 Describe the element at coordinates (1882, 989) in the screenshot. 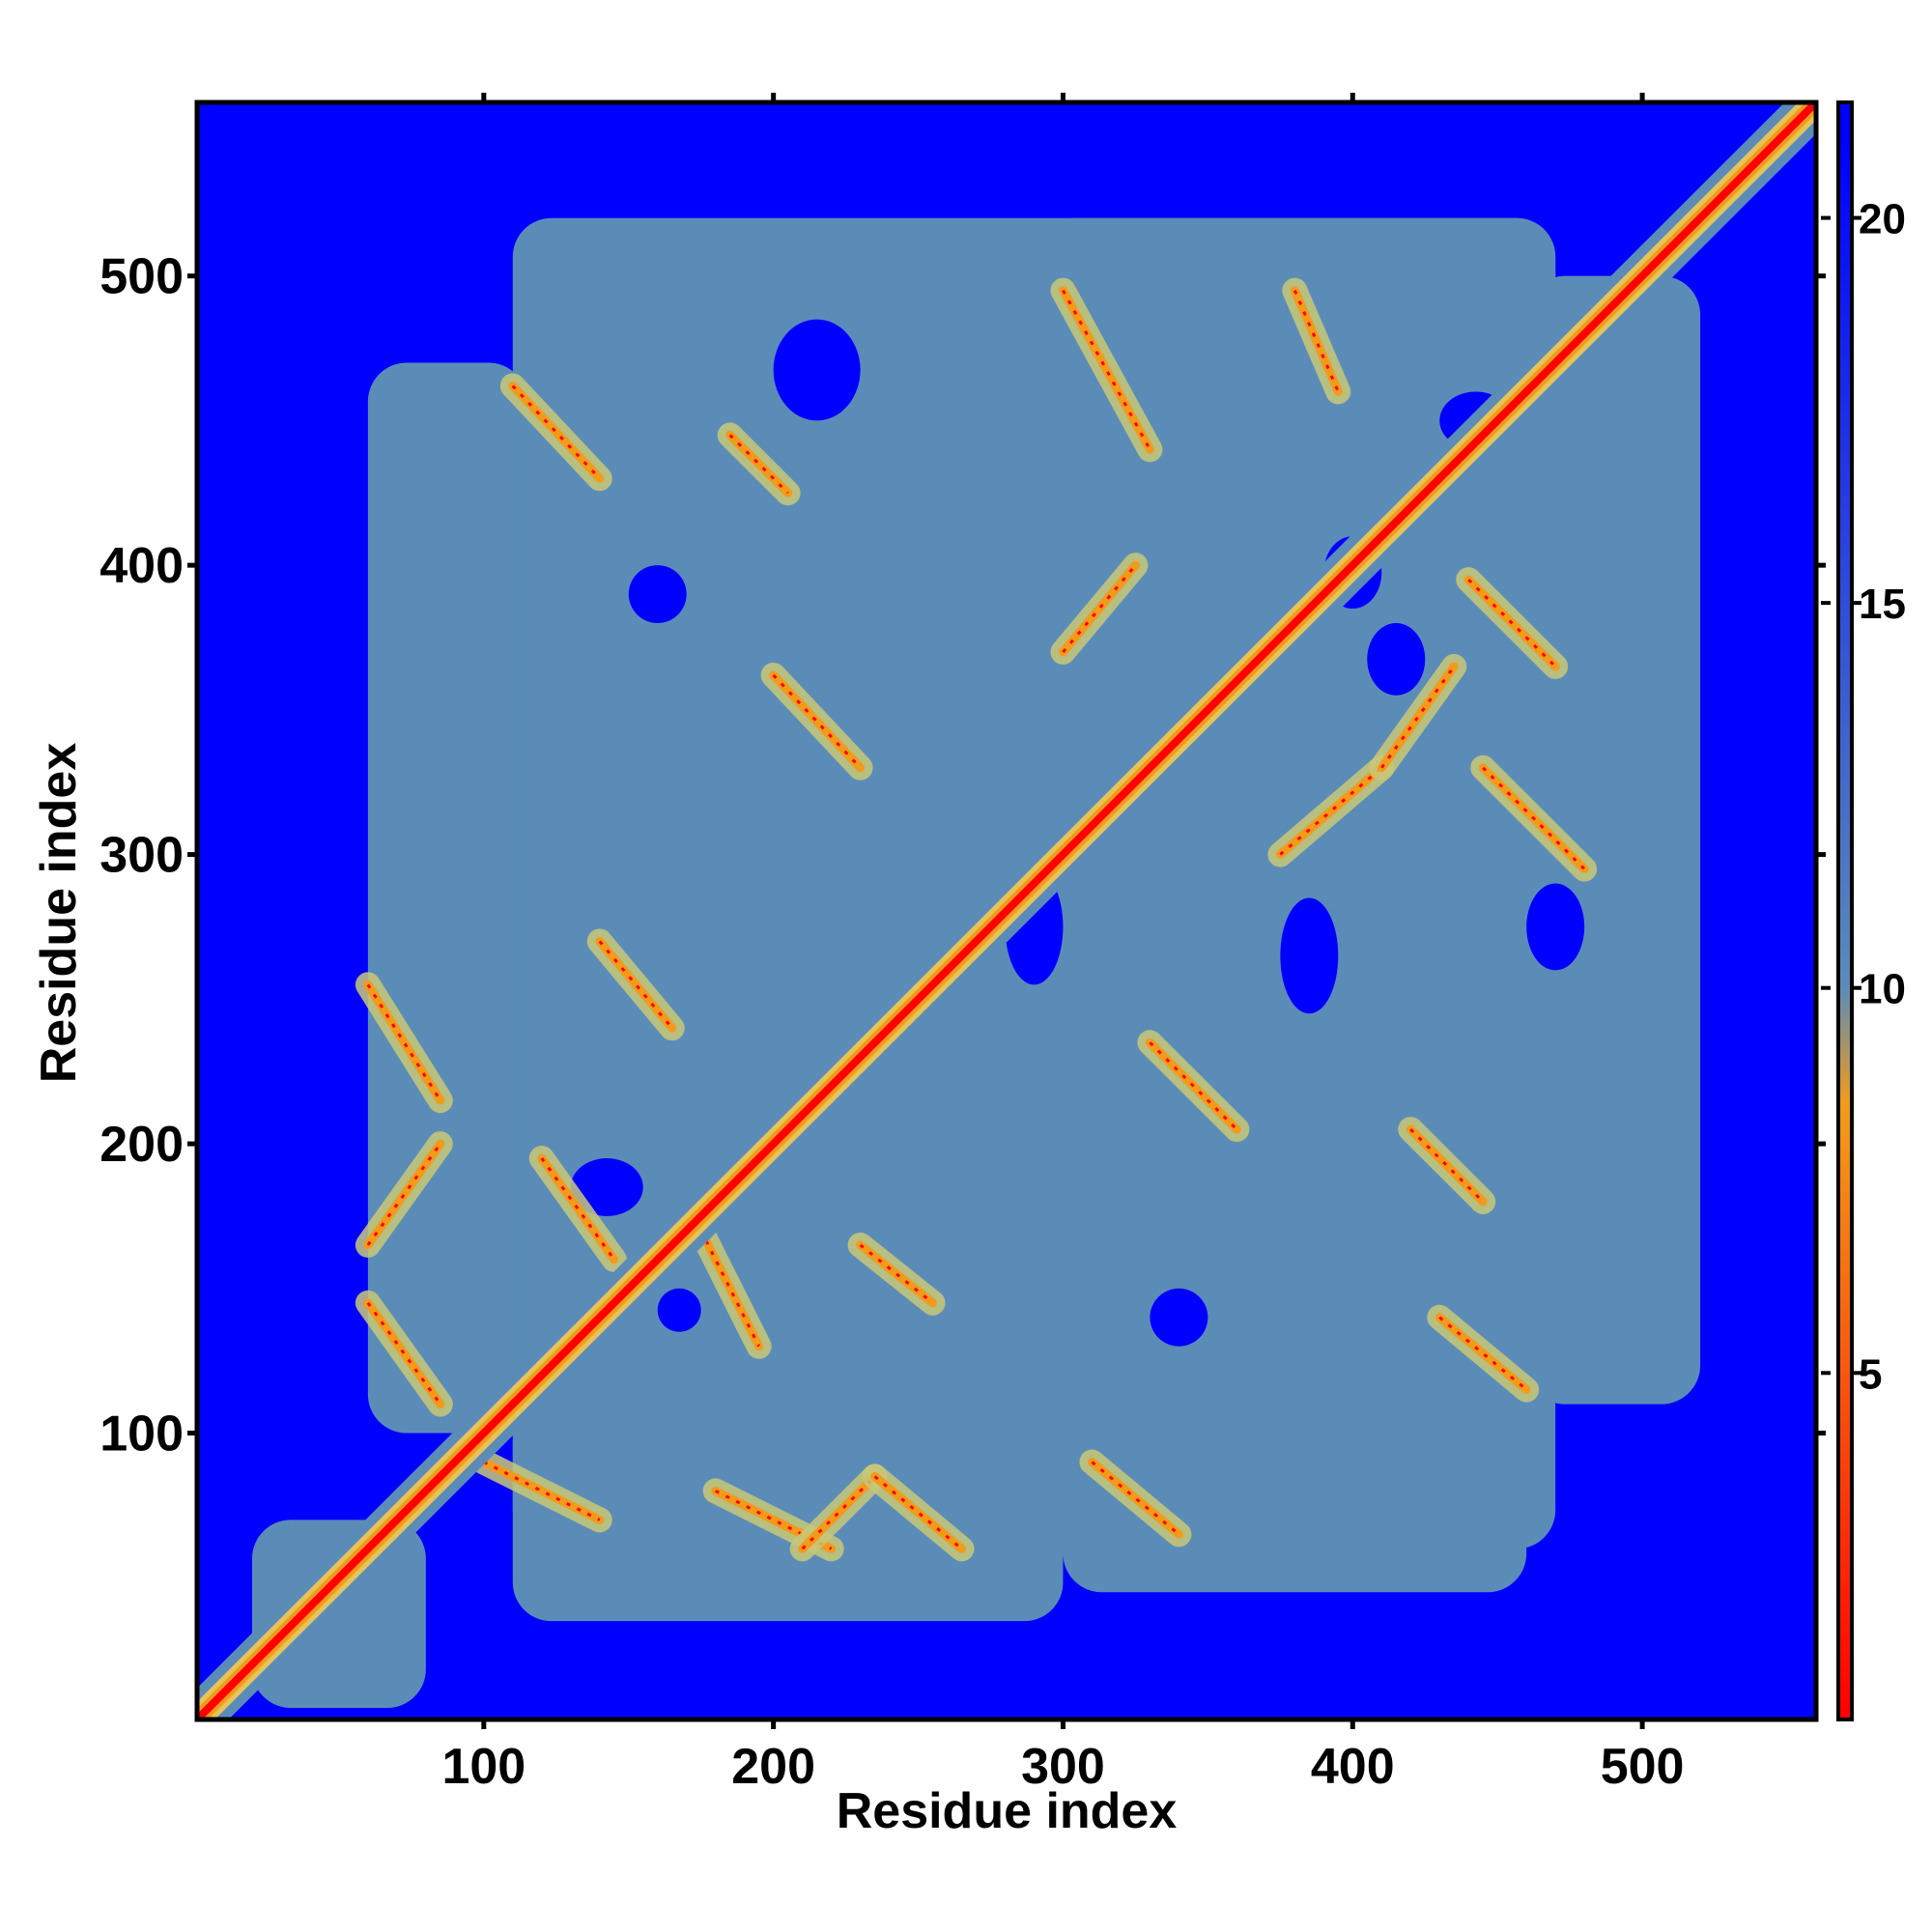

I see `colorbar-tick-label: 10` at that location.